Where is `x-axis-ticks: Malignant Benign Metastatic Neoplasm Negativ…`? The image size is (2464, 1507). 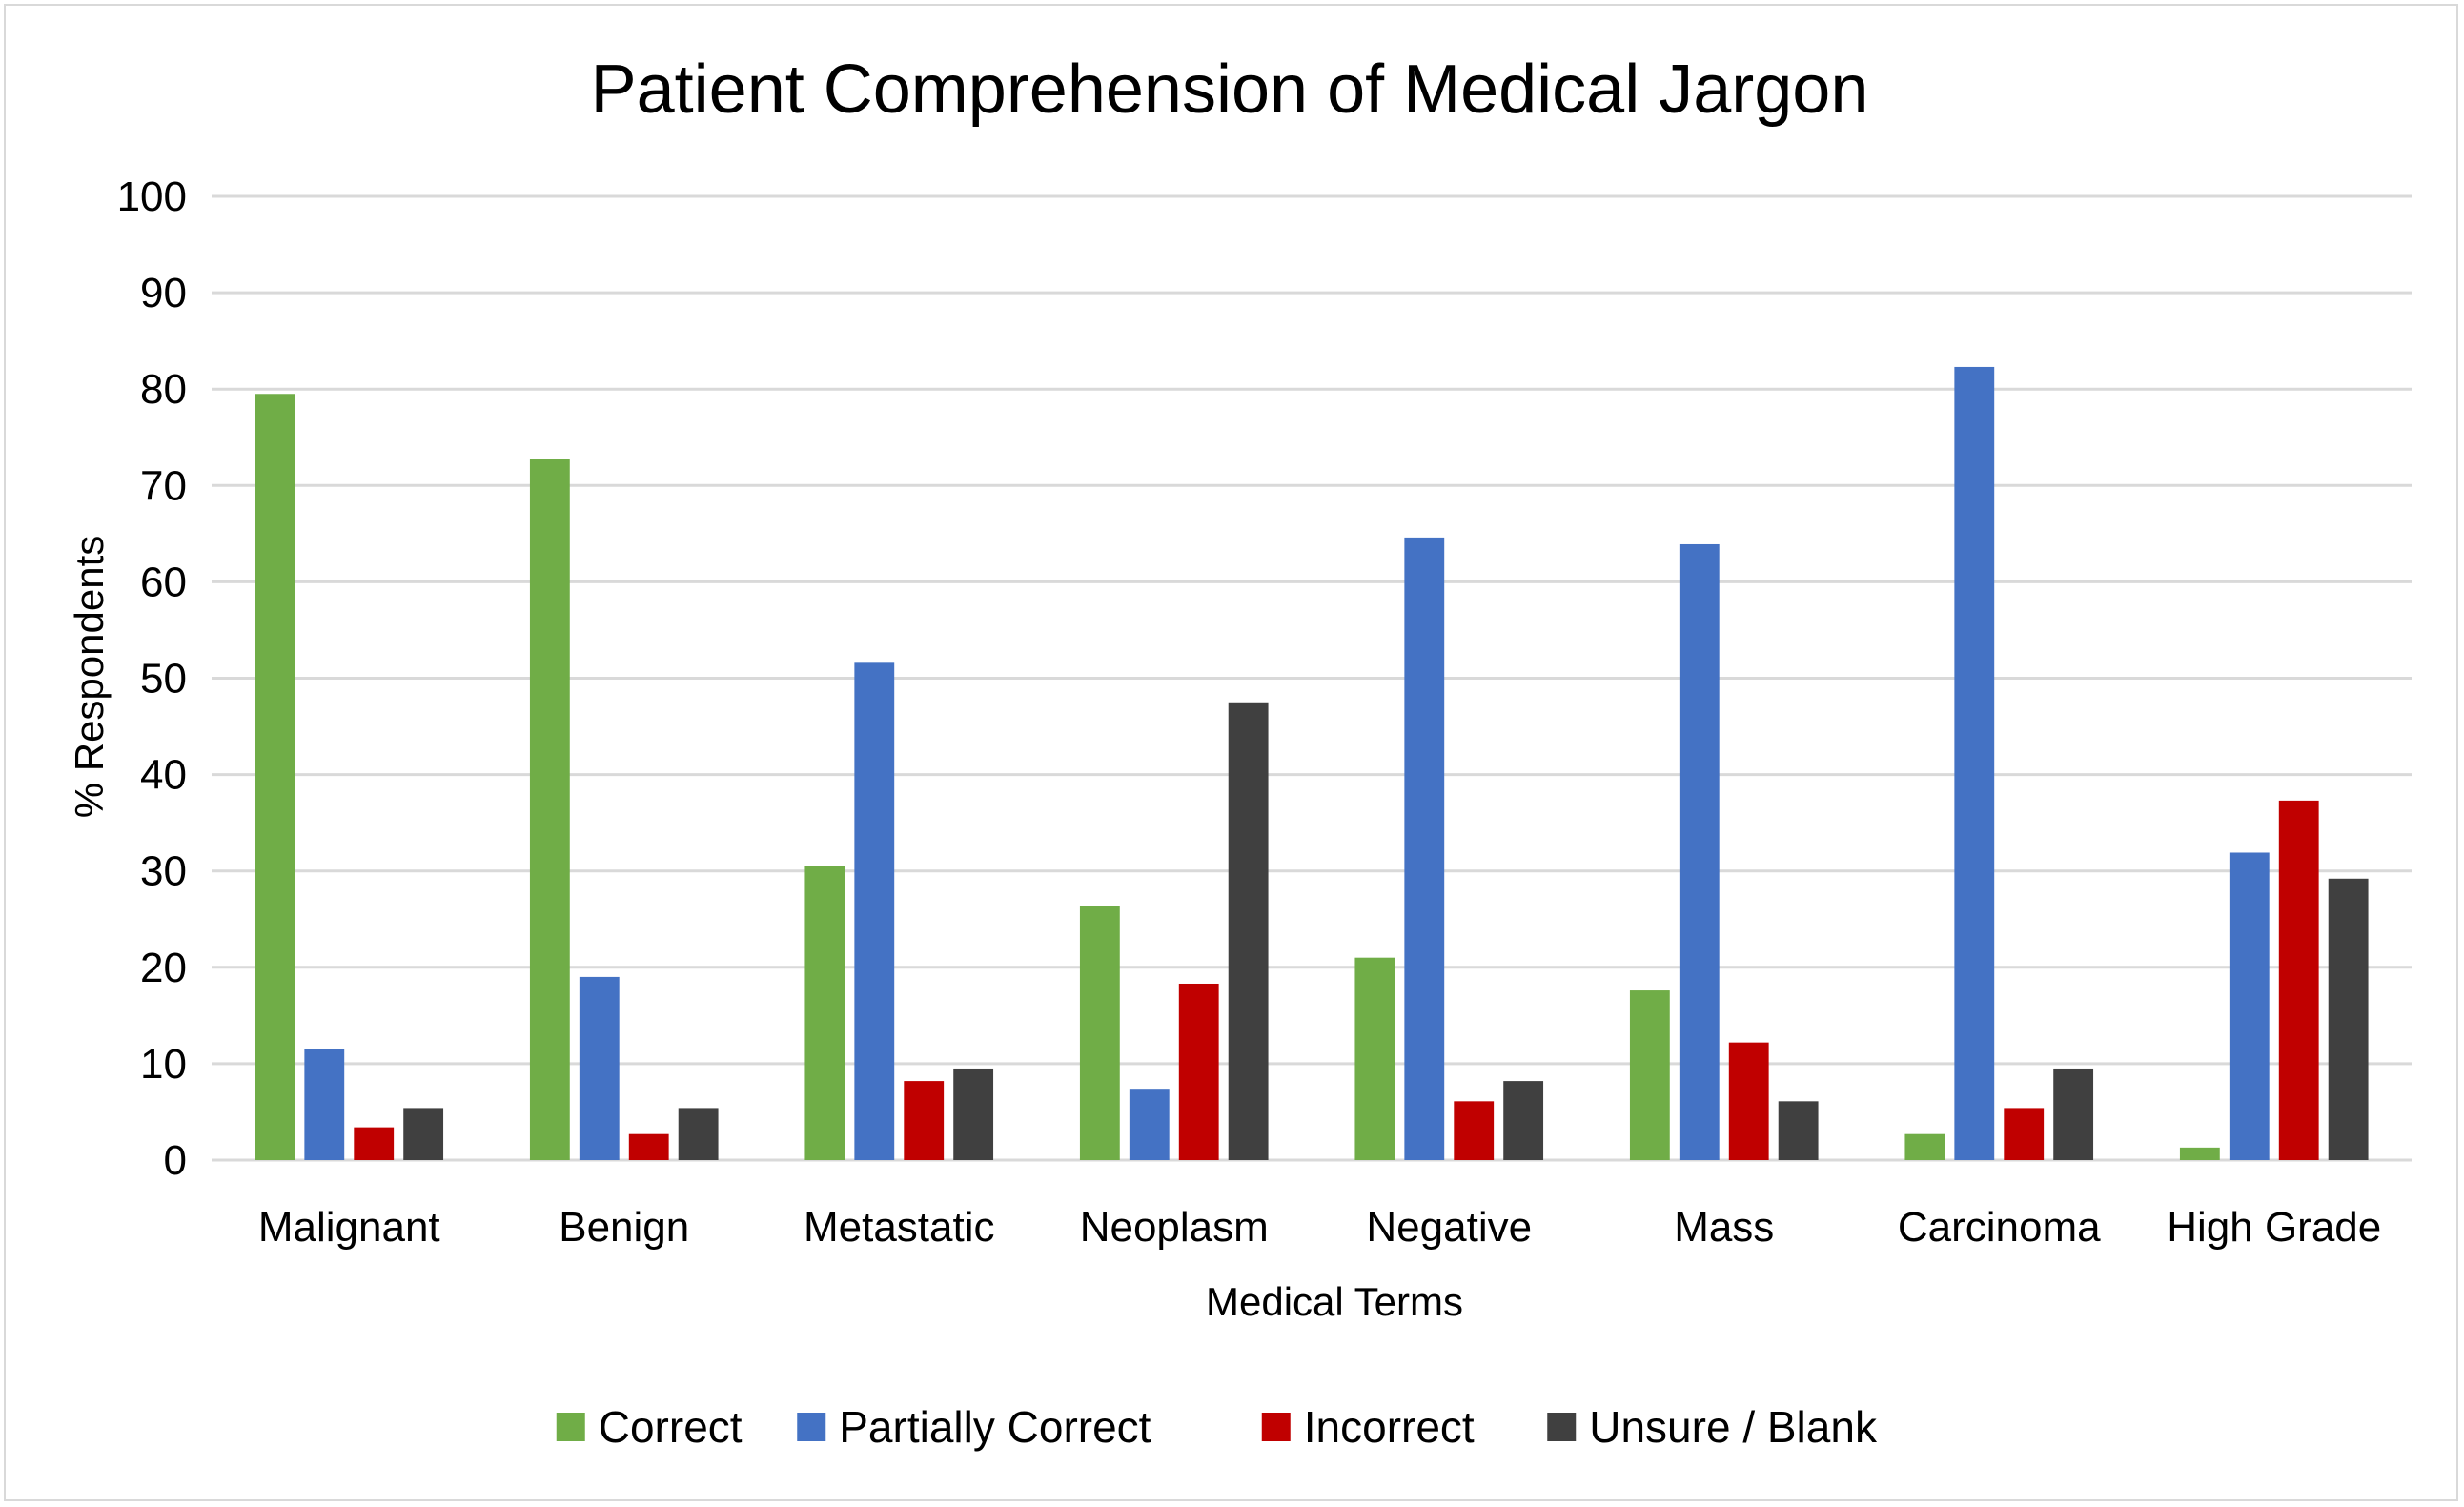
x-axis-ticks: Malignant Benign Metastatic Neoplasm Negativ… is located at coordinates (1319, 1227).